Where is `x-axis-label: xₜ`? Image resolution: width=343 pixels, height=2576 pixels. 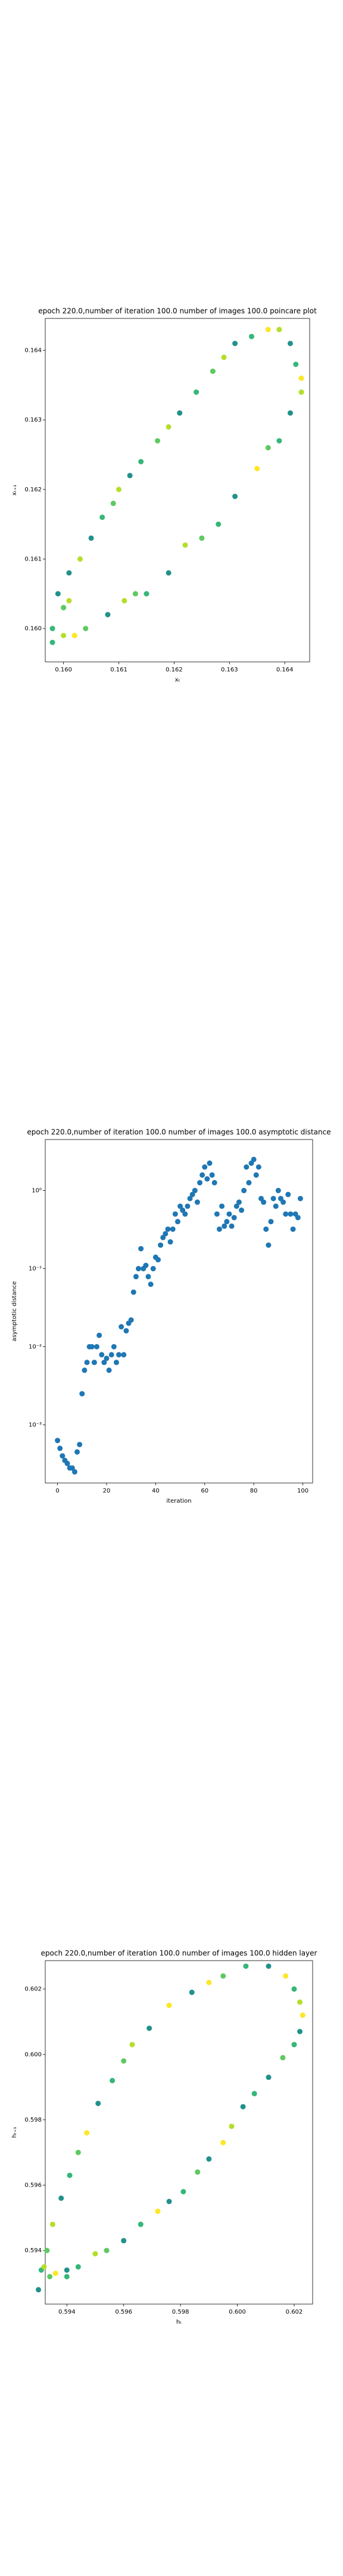
x-axis-label: xₜ is located at coordinates (177, 680).